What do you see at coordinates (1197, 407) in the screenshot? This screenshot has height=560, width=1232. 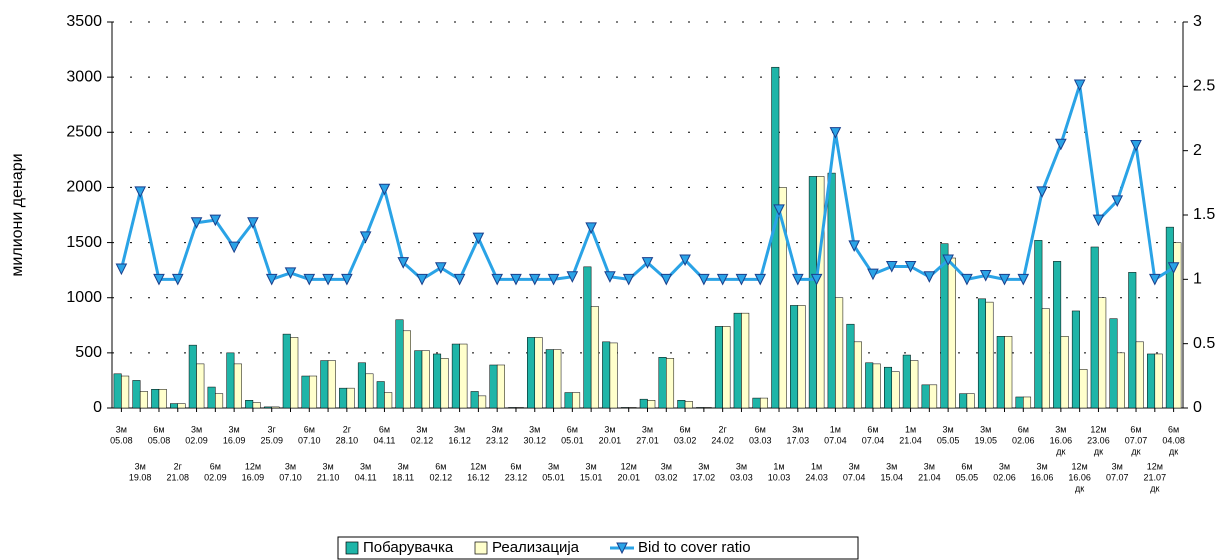 I see `y2-tick-label: 0` at bounding box center [1197, 407].